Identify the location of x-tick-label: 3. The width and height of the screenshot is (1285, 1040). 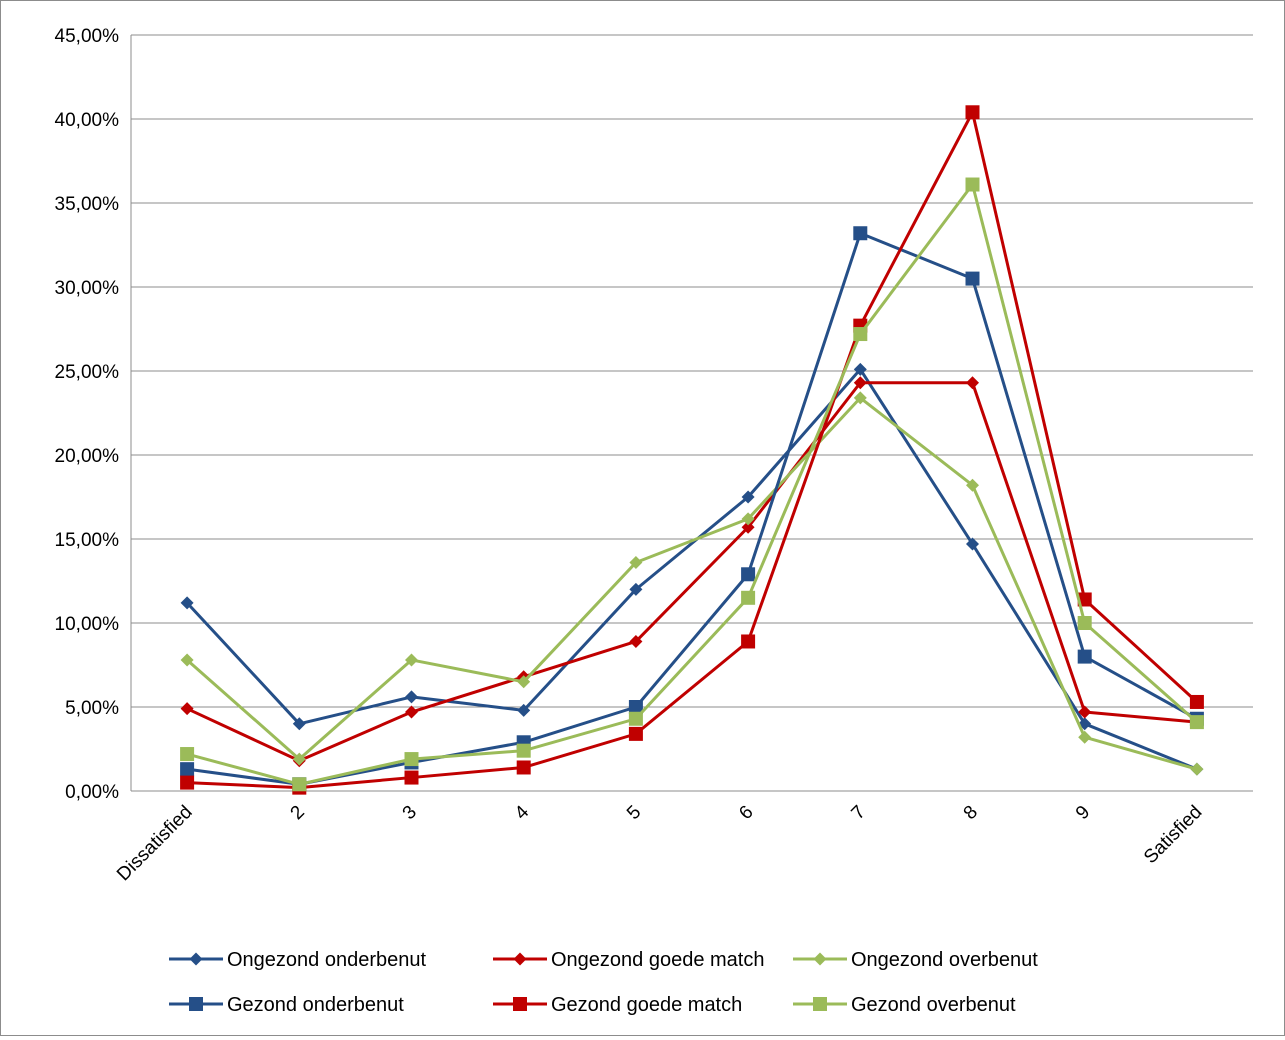
(410, 813).